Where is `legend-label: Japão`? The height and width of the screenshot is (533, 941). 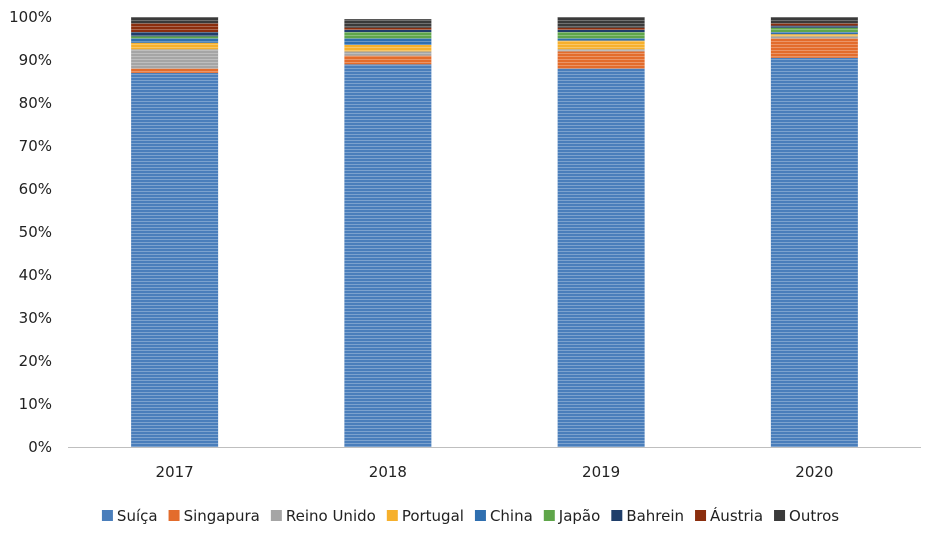
legend-label: Japão is located at coordinates (579, 516).